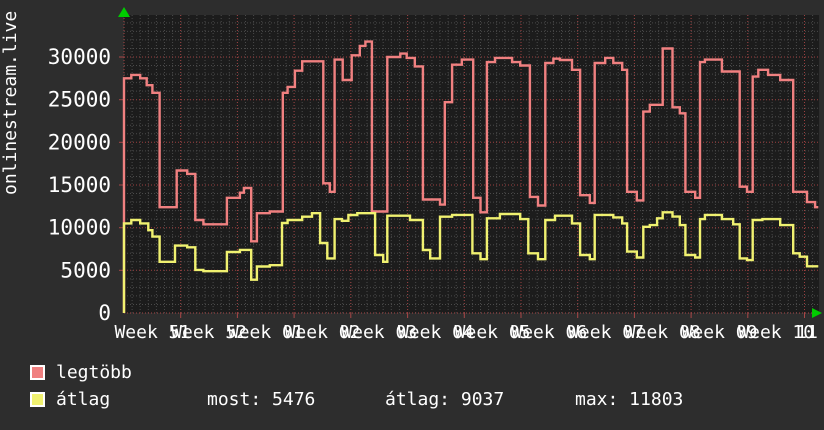 This screenshot has width=824, height=430. What do you see at coordinates (261, 399) in the screenshot?
I see `stat-most: most: 5476` at bounding box center [261, 399].